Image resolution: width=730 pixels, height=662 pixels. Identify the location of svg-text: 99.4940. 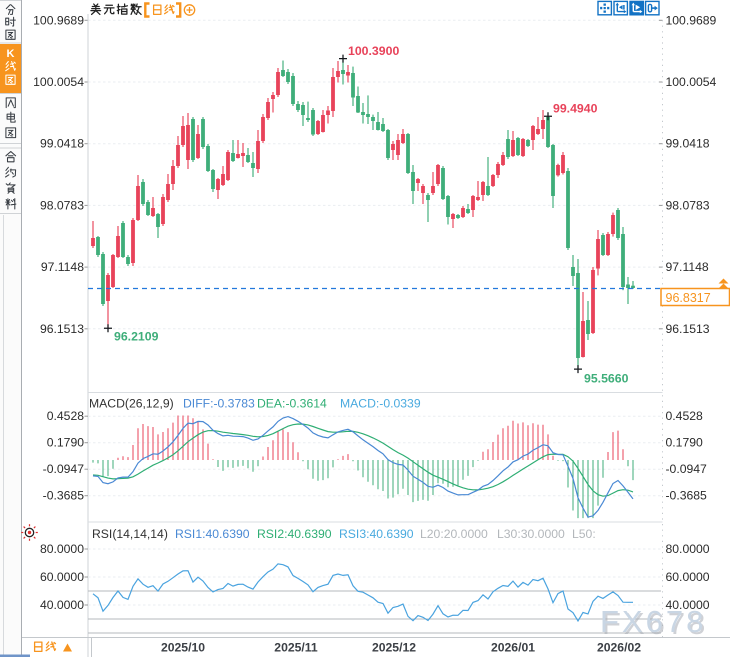
(575, 109).